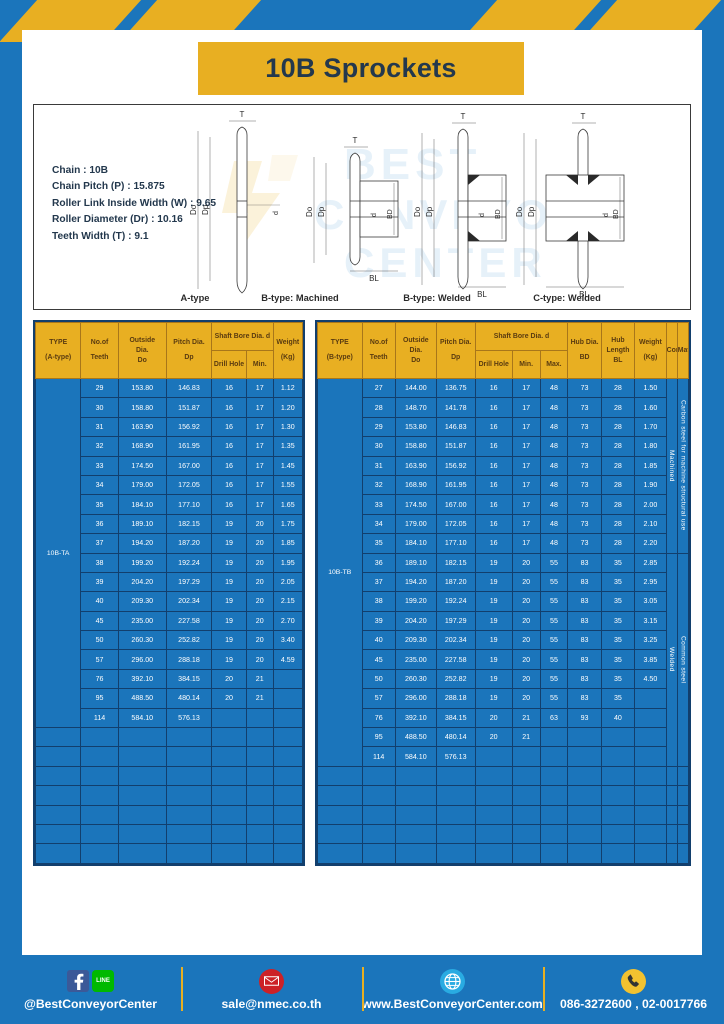 The width and height of the screenshot is (724, 1024). What do you see at coordinates (189, 407) in the screenshot?
I see `table-cell: 151.87` at bounding box center [189, 407].